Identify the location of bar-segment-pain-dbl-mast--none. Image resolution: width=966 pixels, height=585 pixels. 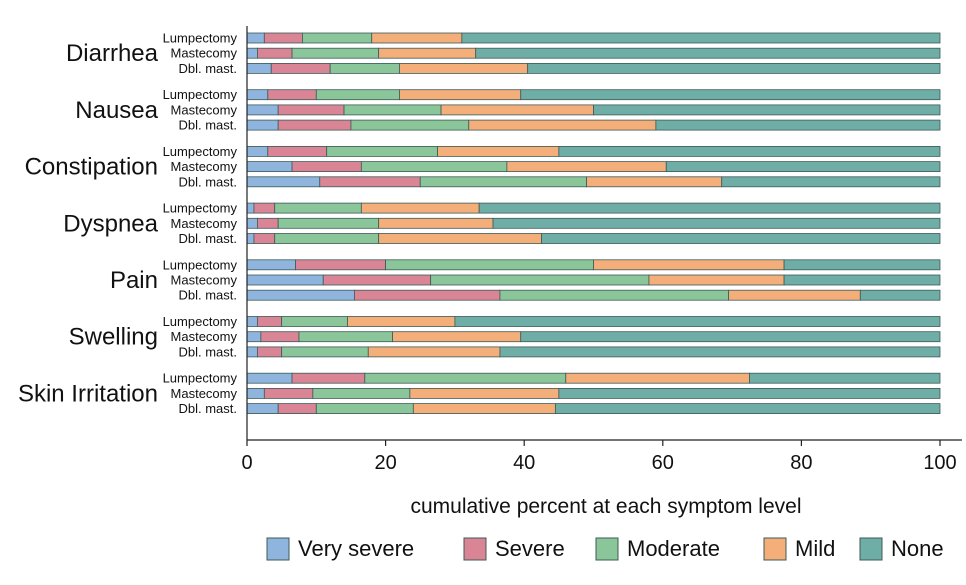
(900, 295).